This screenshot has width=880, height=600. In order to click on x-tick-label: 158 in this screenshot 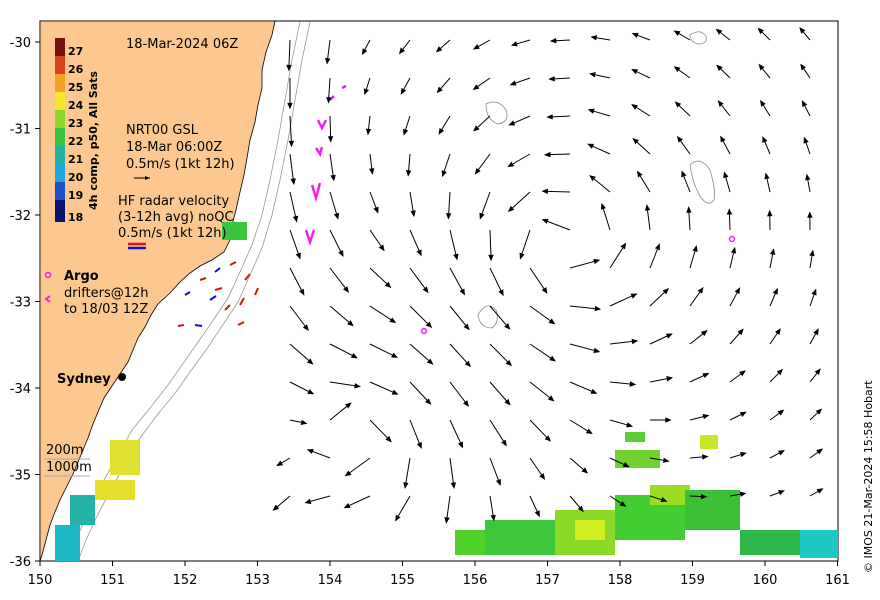, I will do `click(620, 580)`.